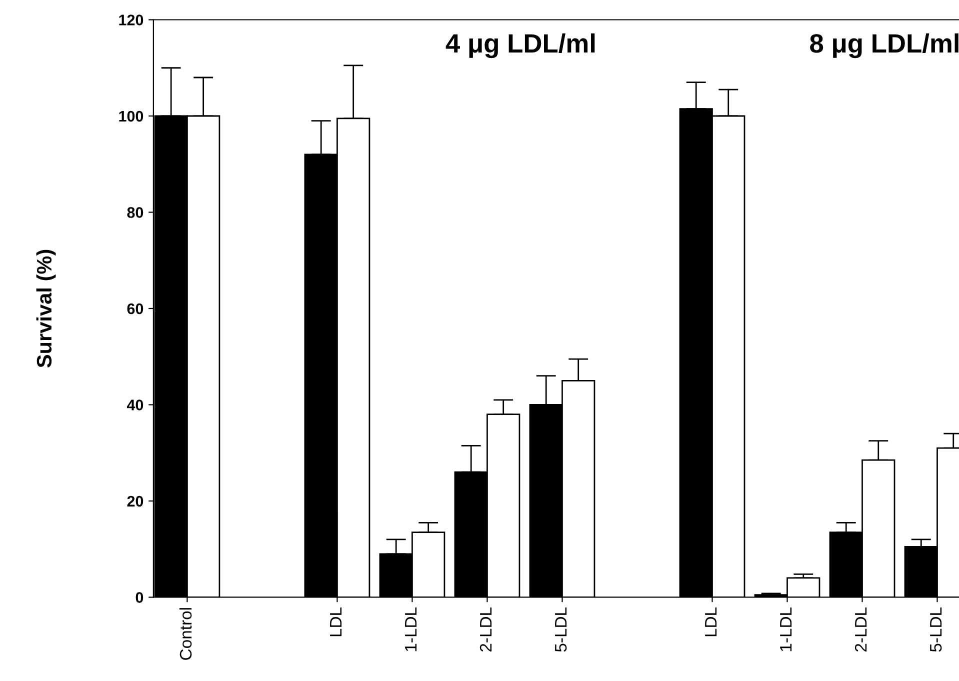  I want to click on y-tick-label: 100, so click(131, 116).